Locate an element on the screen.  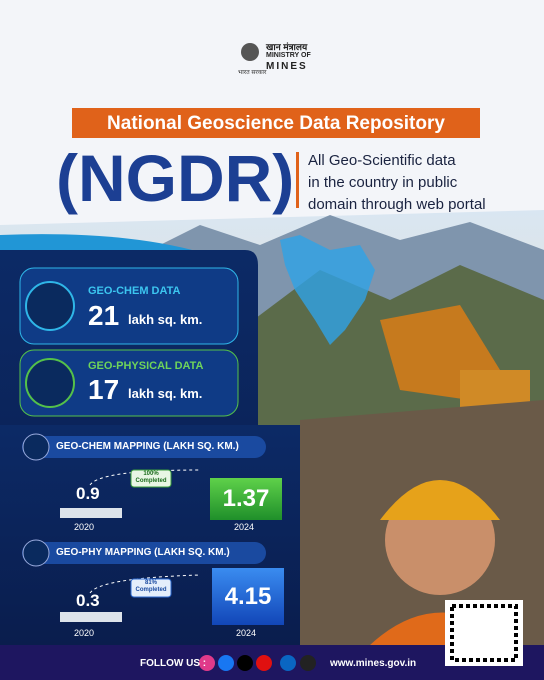
badge-percent: 81% is located at coordinates (150, 583).